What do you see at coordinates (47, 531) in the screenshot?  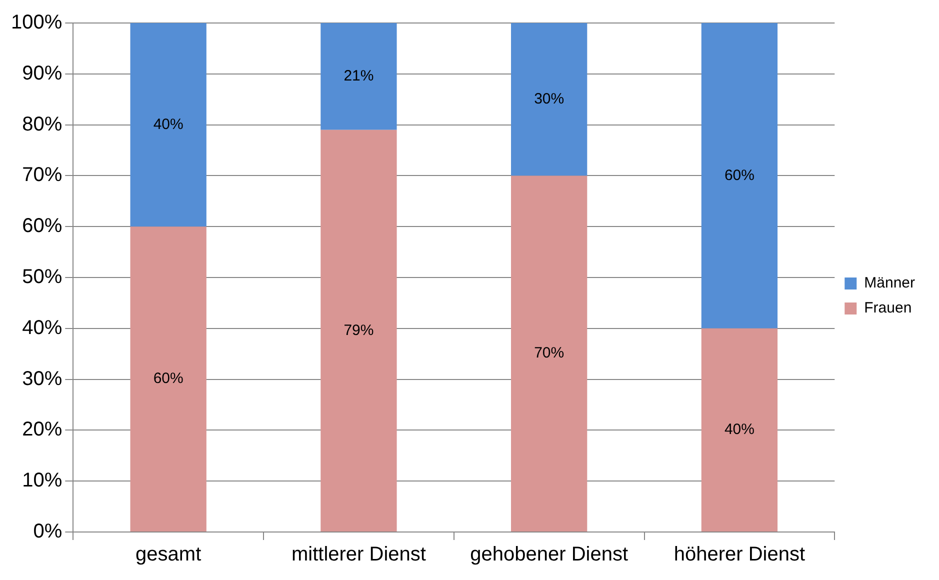 I see `y-tick-label: 0%` at bounding box center [47, 531].